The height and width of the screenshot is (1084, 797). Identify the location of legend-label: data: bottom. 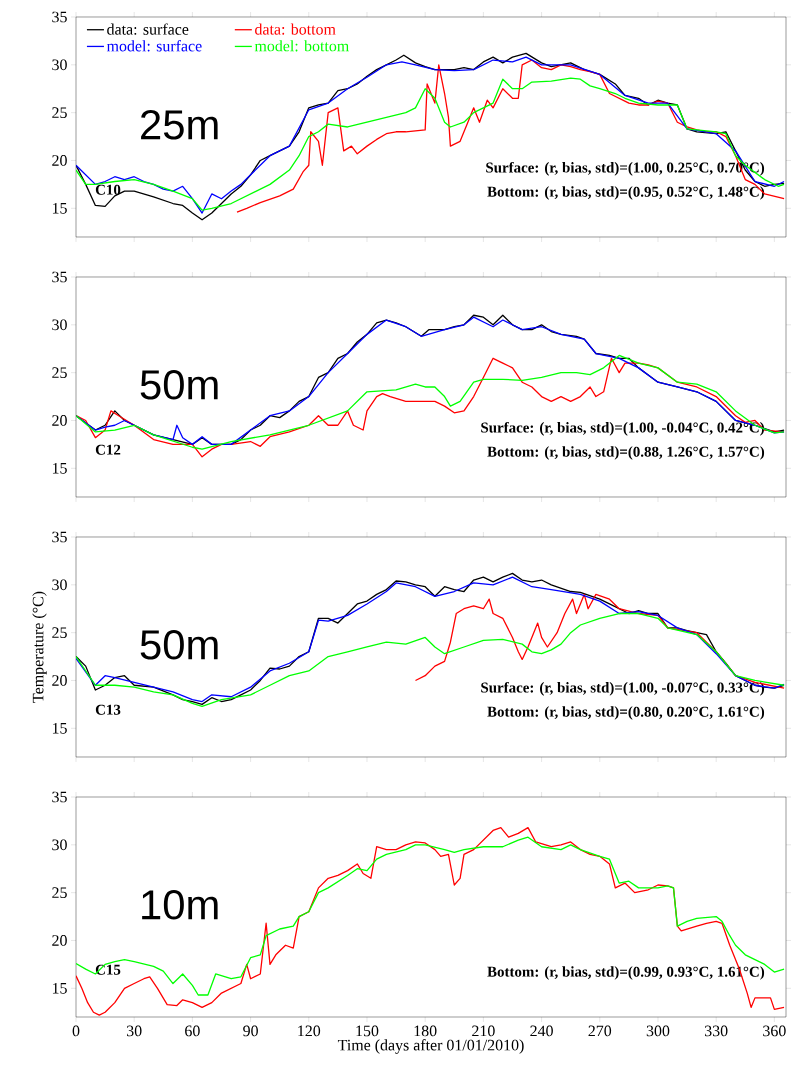
(295, 29).